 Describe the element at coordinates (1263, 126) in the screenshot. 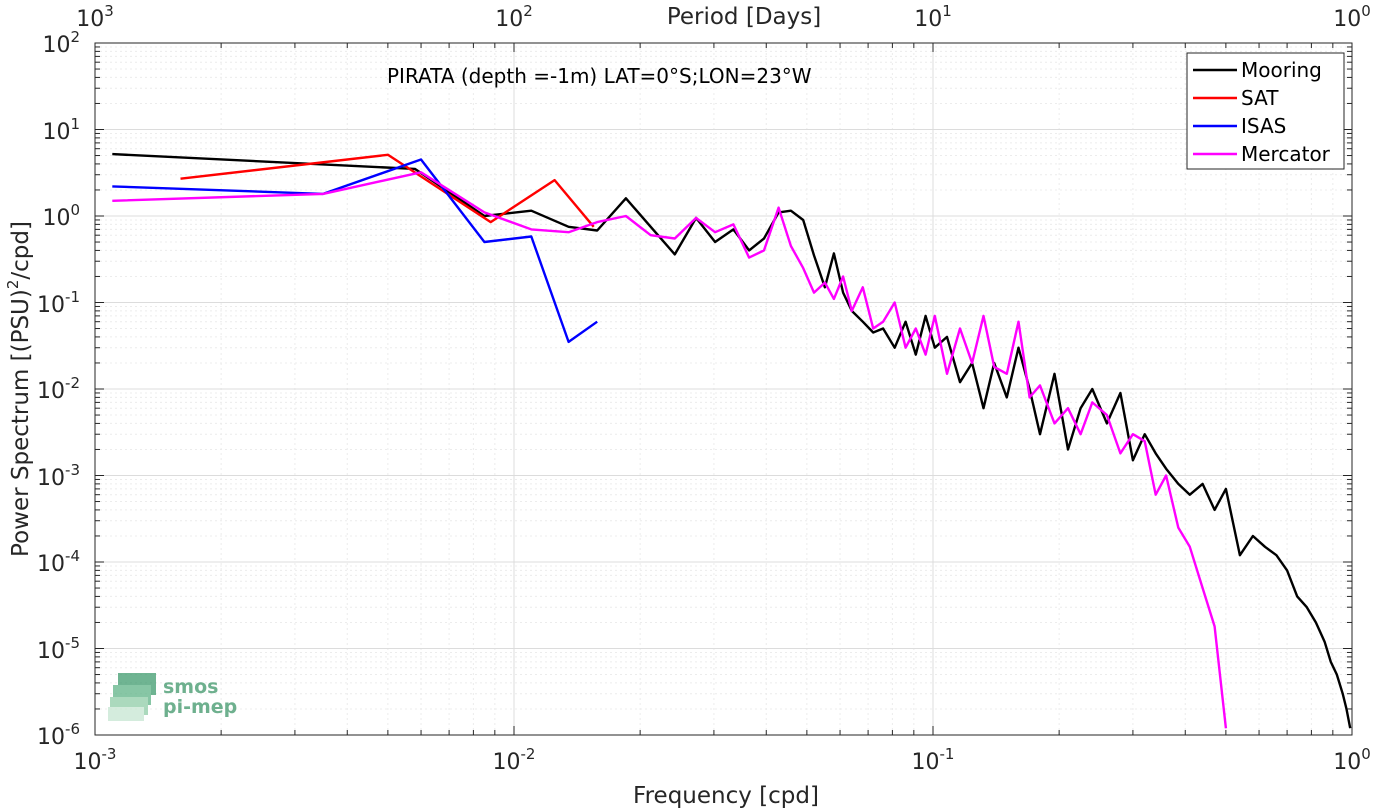

I see `legend-label-isas: ISAS` at that location.